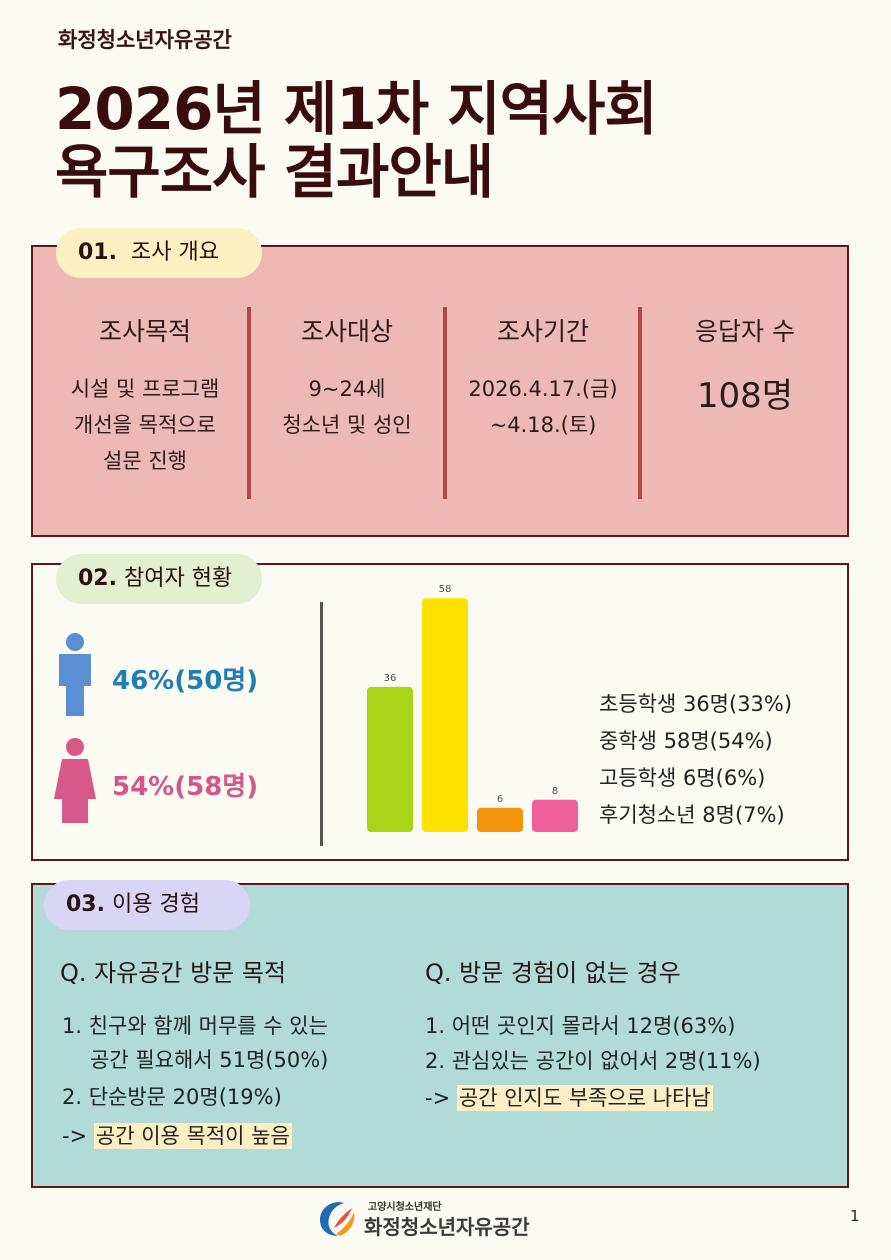  What do you see at coordinates (555, 815) in the screenshot?
I see `bar-후기청소년` at bounding box center [555, 815].